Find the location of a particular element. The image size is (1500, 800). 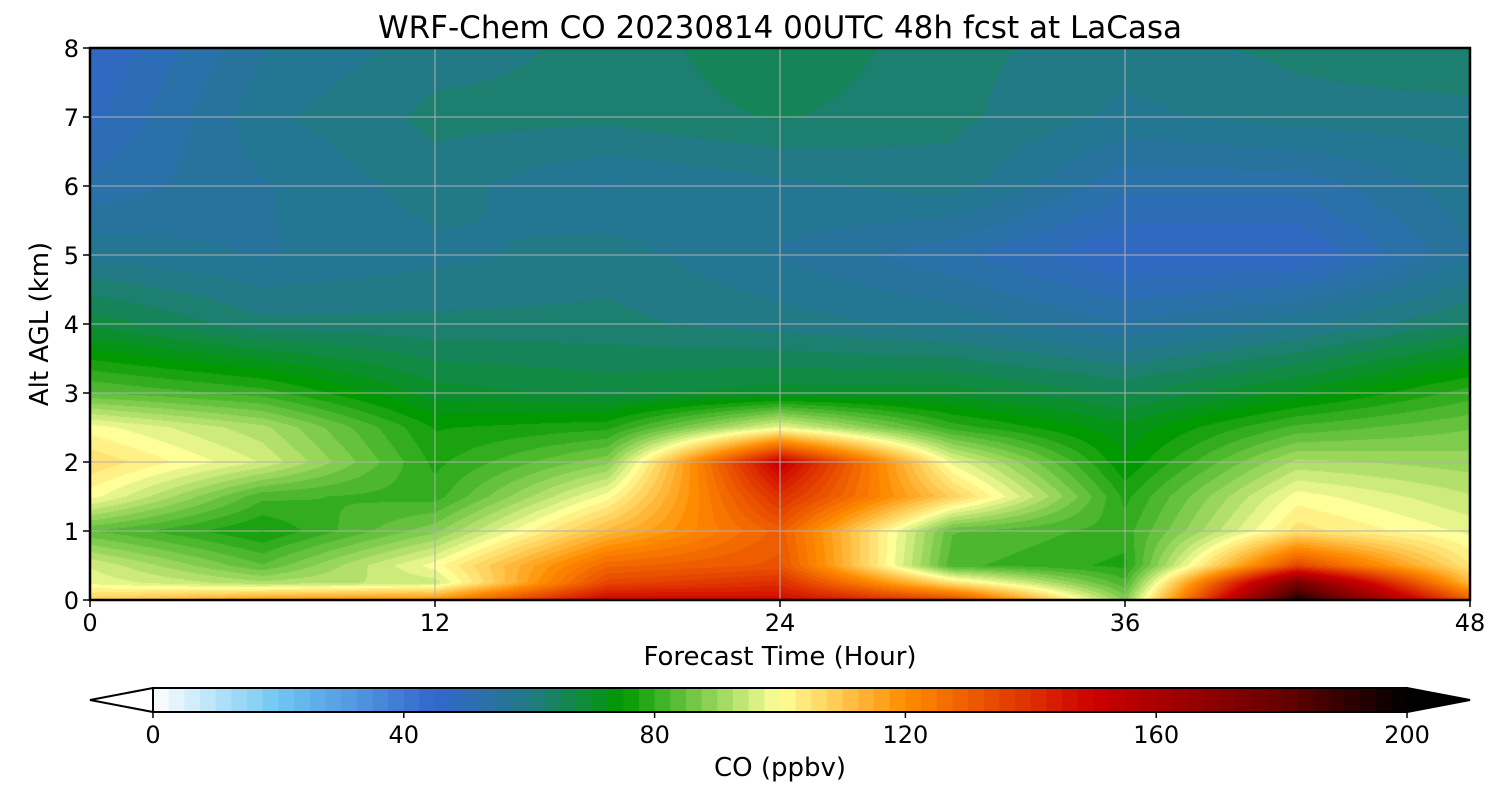

colorbar: 0 40 80 120 160 200 is located at coordinates (780, 717).